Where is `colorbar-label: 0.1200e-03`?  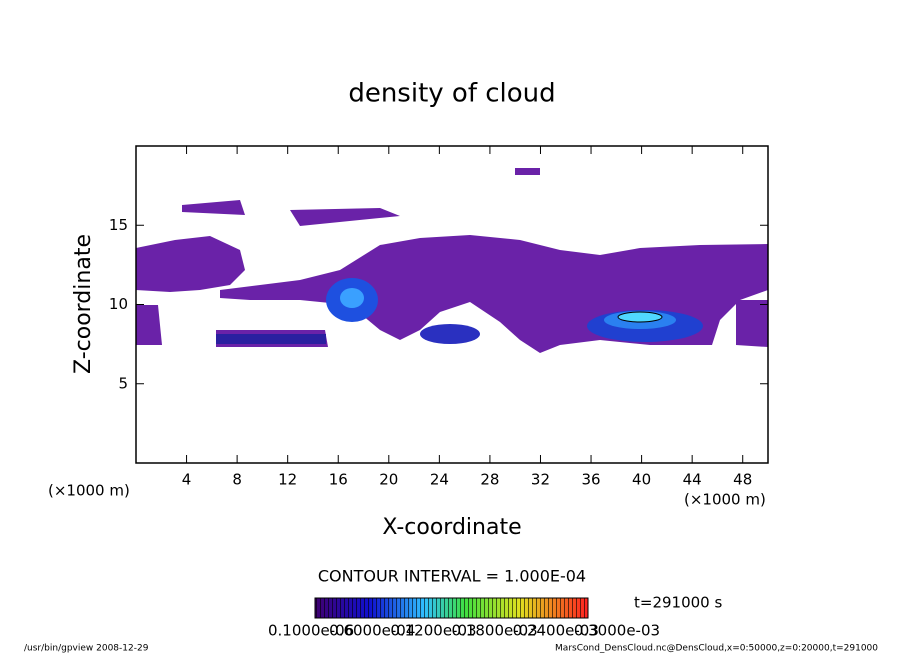
colorbar-label: 0.1200e-03 is located at coordinates (433, 631).